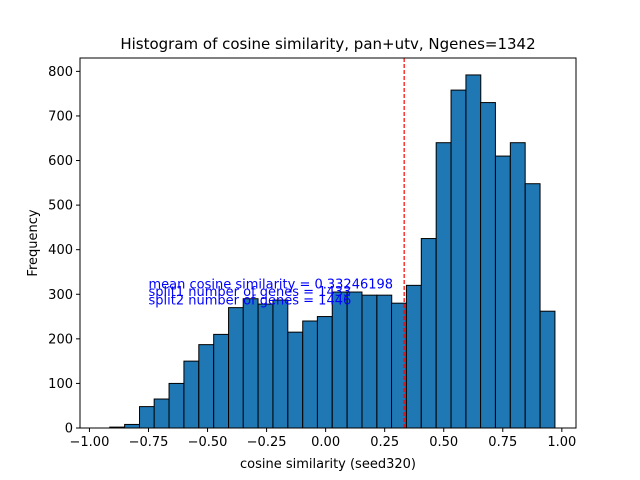  Describe the element at coordinates (328, 464) in the screenshot. I see `x-axis-title: cosine similarity (seed320)` at that location.